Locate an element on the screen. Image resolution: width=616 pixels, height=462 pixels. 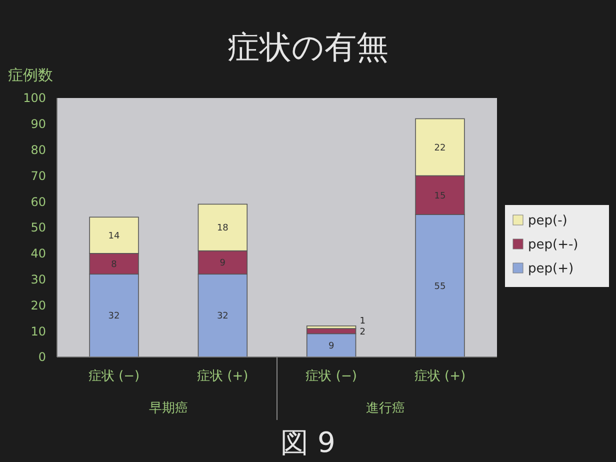
y-tick-label: 0 is located at coordinates (42, 357).